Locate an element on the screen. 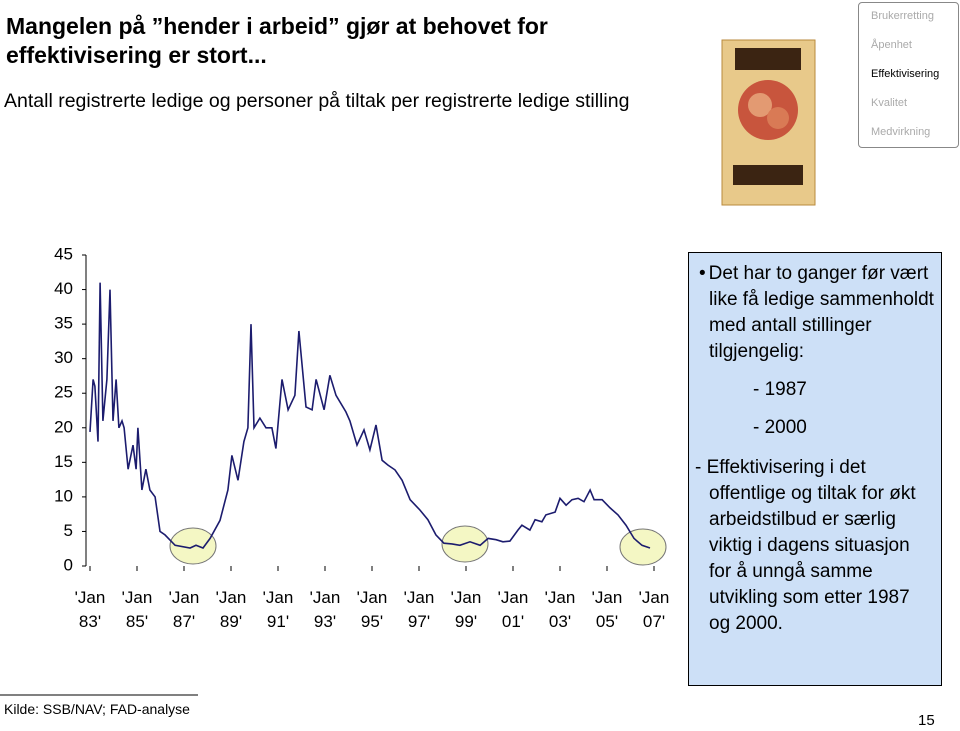 The width and height of the screenshot is (960, 731). nav-item: Medvirkning is located at coordinates (901, 132).